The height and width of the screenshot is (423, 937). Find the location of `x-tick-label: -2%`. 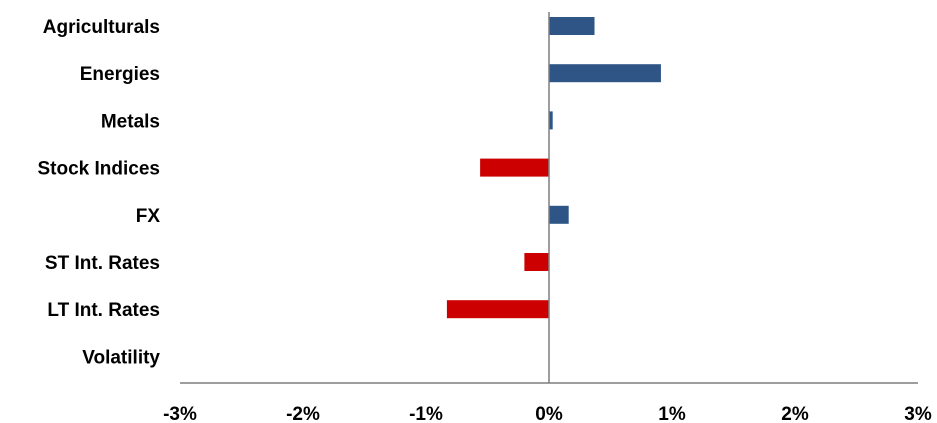

x-tick-label: -2% is located at coordinates (303, 413).